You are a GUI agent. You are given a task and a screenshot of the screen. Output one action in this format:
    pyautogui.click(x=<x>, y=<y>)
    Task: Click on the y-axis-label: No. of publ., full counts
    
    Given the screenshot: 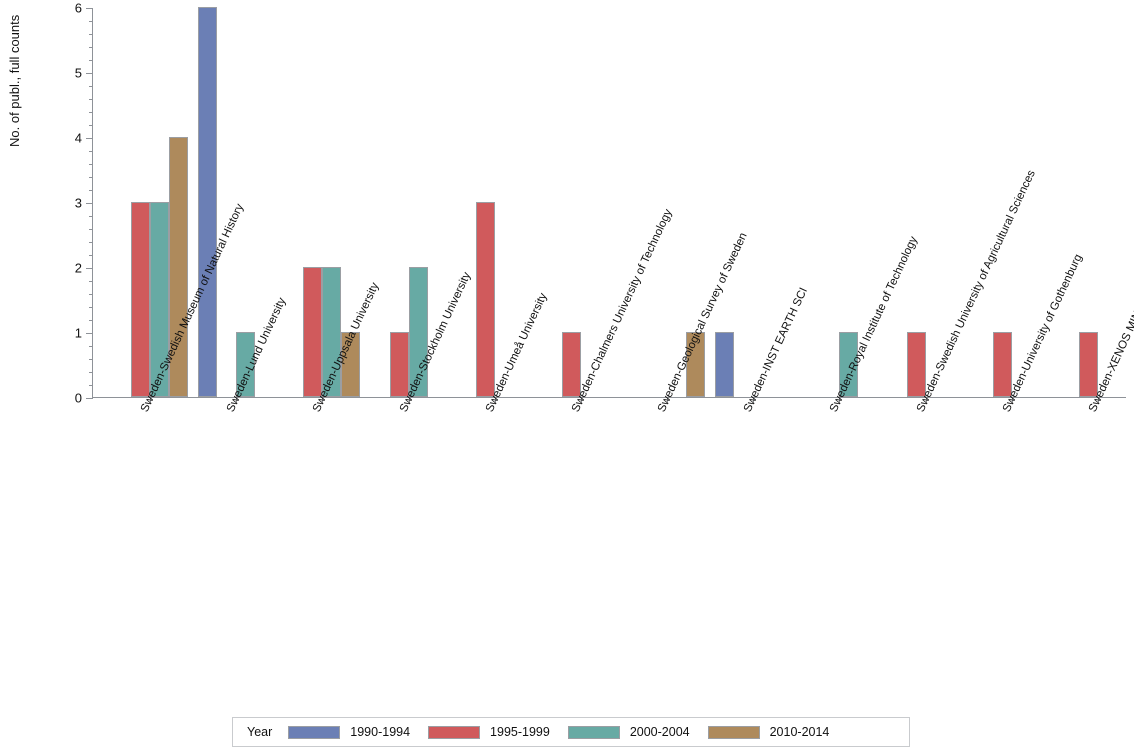 What is the action you would take?
    pyautogui.click(x=14, y=80)
    